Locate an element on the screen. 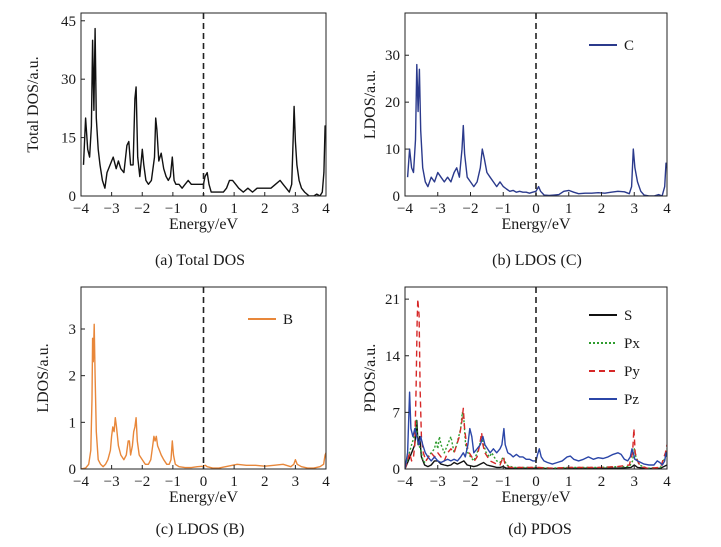 Image resolution: width=721 pixels, height=547 pixels. y-tick-label: 15 is located at coordinates (68, 139).